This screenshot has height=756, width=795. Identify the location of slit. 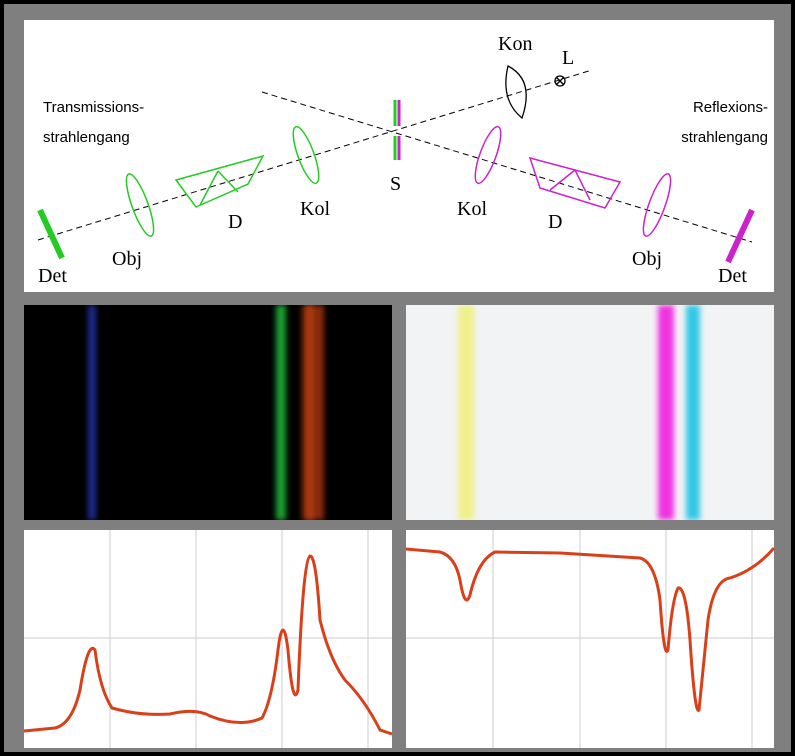
(397, 130).